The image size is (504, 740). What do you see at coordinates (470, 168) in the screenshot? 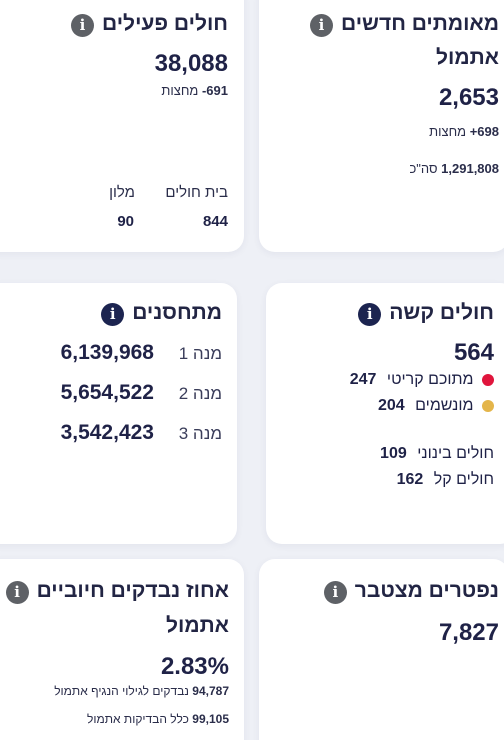
I see `total-value: 1,291,808` at bounding box center [470, 168].